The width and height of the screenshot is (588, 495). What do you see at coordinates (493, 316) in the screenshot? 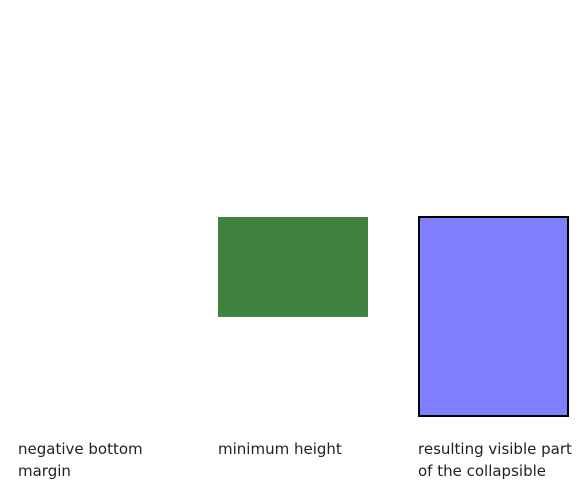
I see `visible-part-box` at bounding box center [493, 316].